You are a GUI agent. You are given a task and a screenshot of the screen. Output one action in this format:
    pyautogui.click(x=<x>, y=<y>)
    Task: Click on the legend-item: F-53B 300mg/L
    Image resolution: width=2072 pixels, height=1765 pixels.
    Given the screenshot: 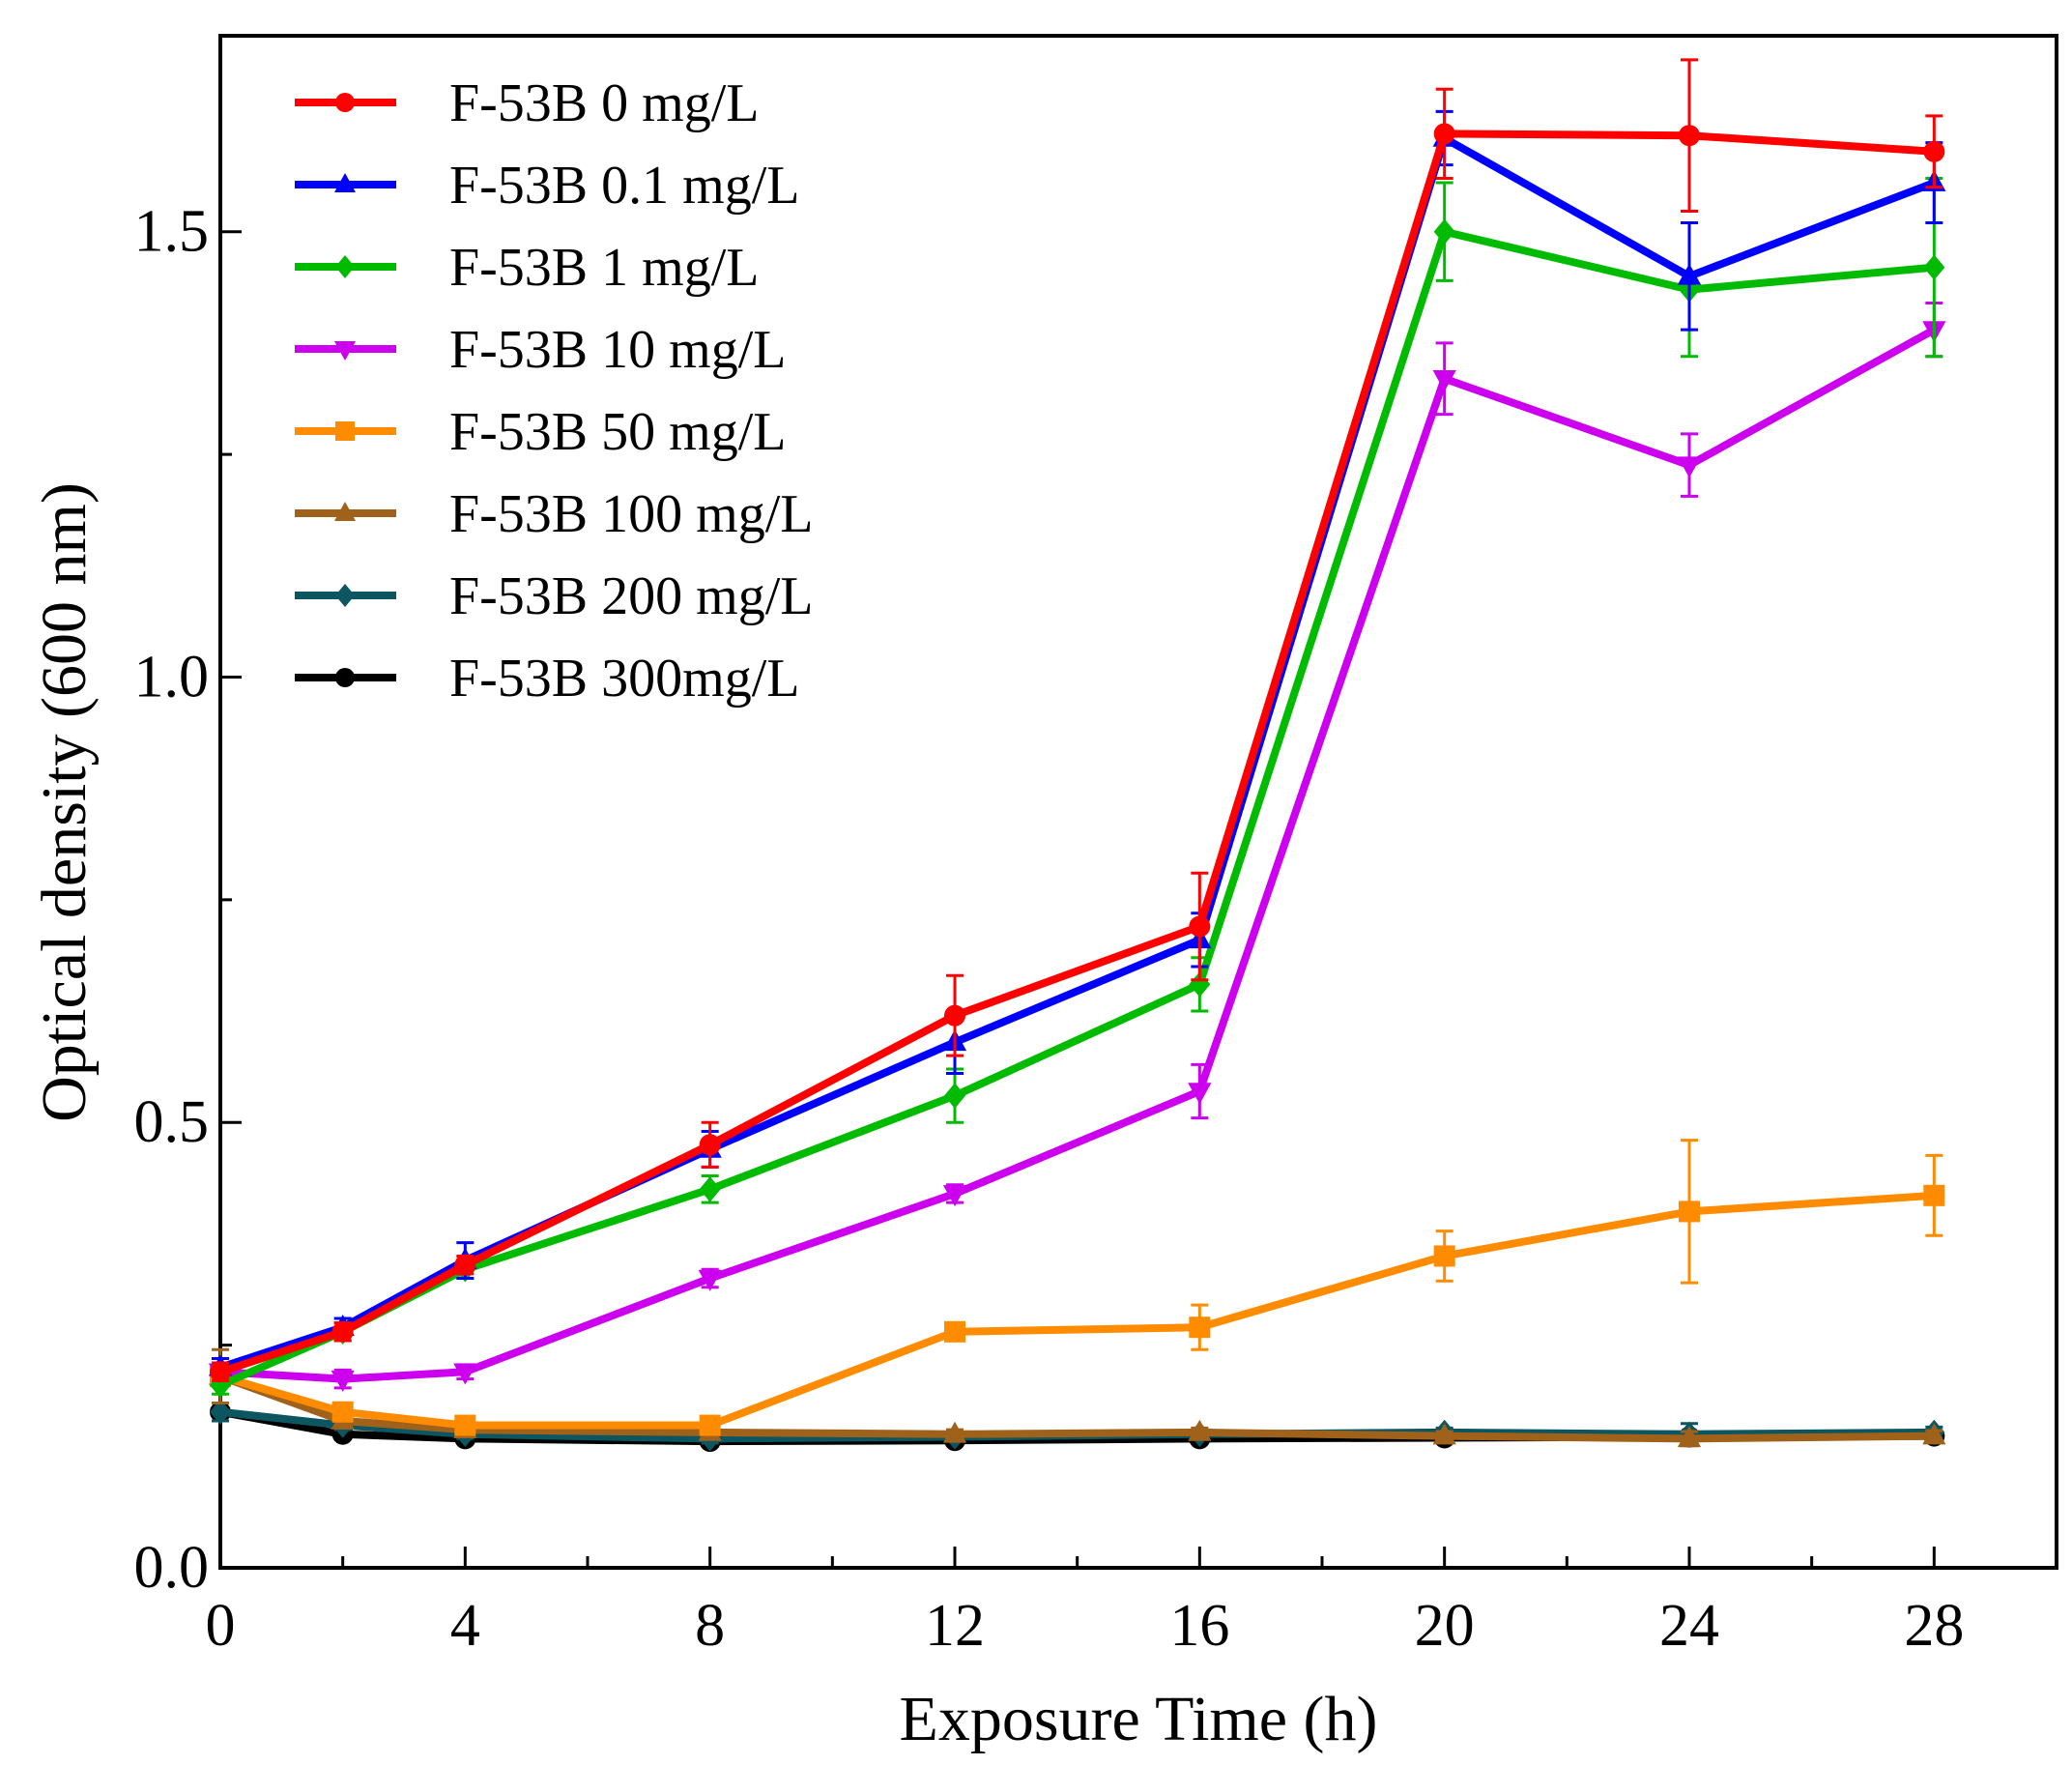 What is the action you would take?
    pyautogui.click(x=547, y=679)
    